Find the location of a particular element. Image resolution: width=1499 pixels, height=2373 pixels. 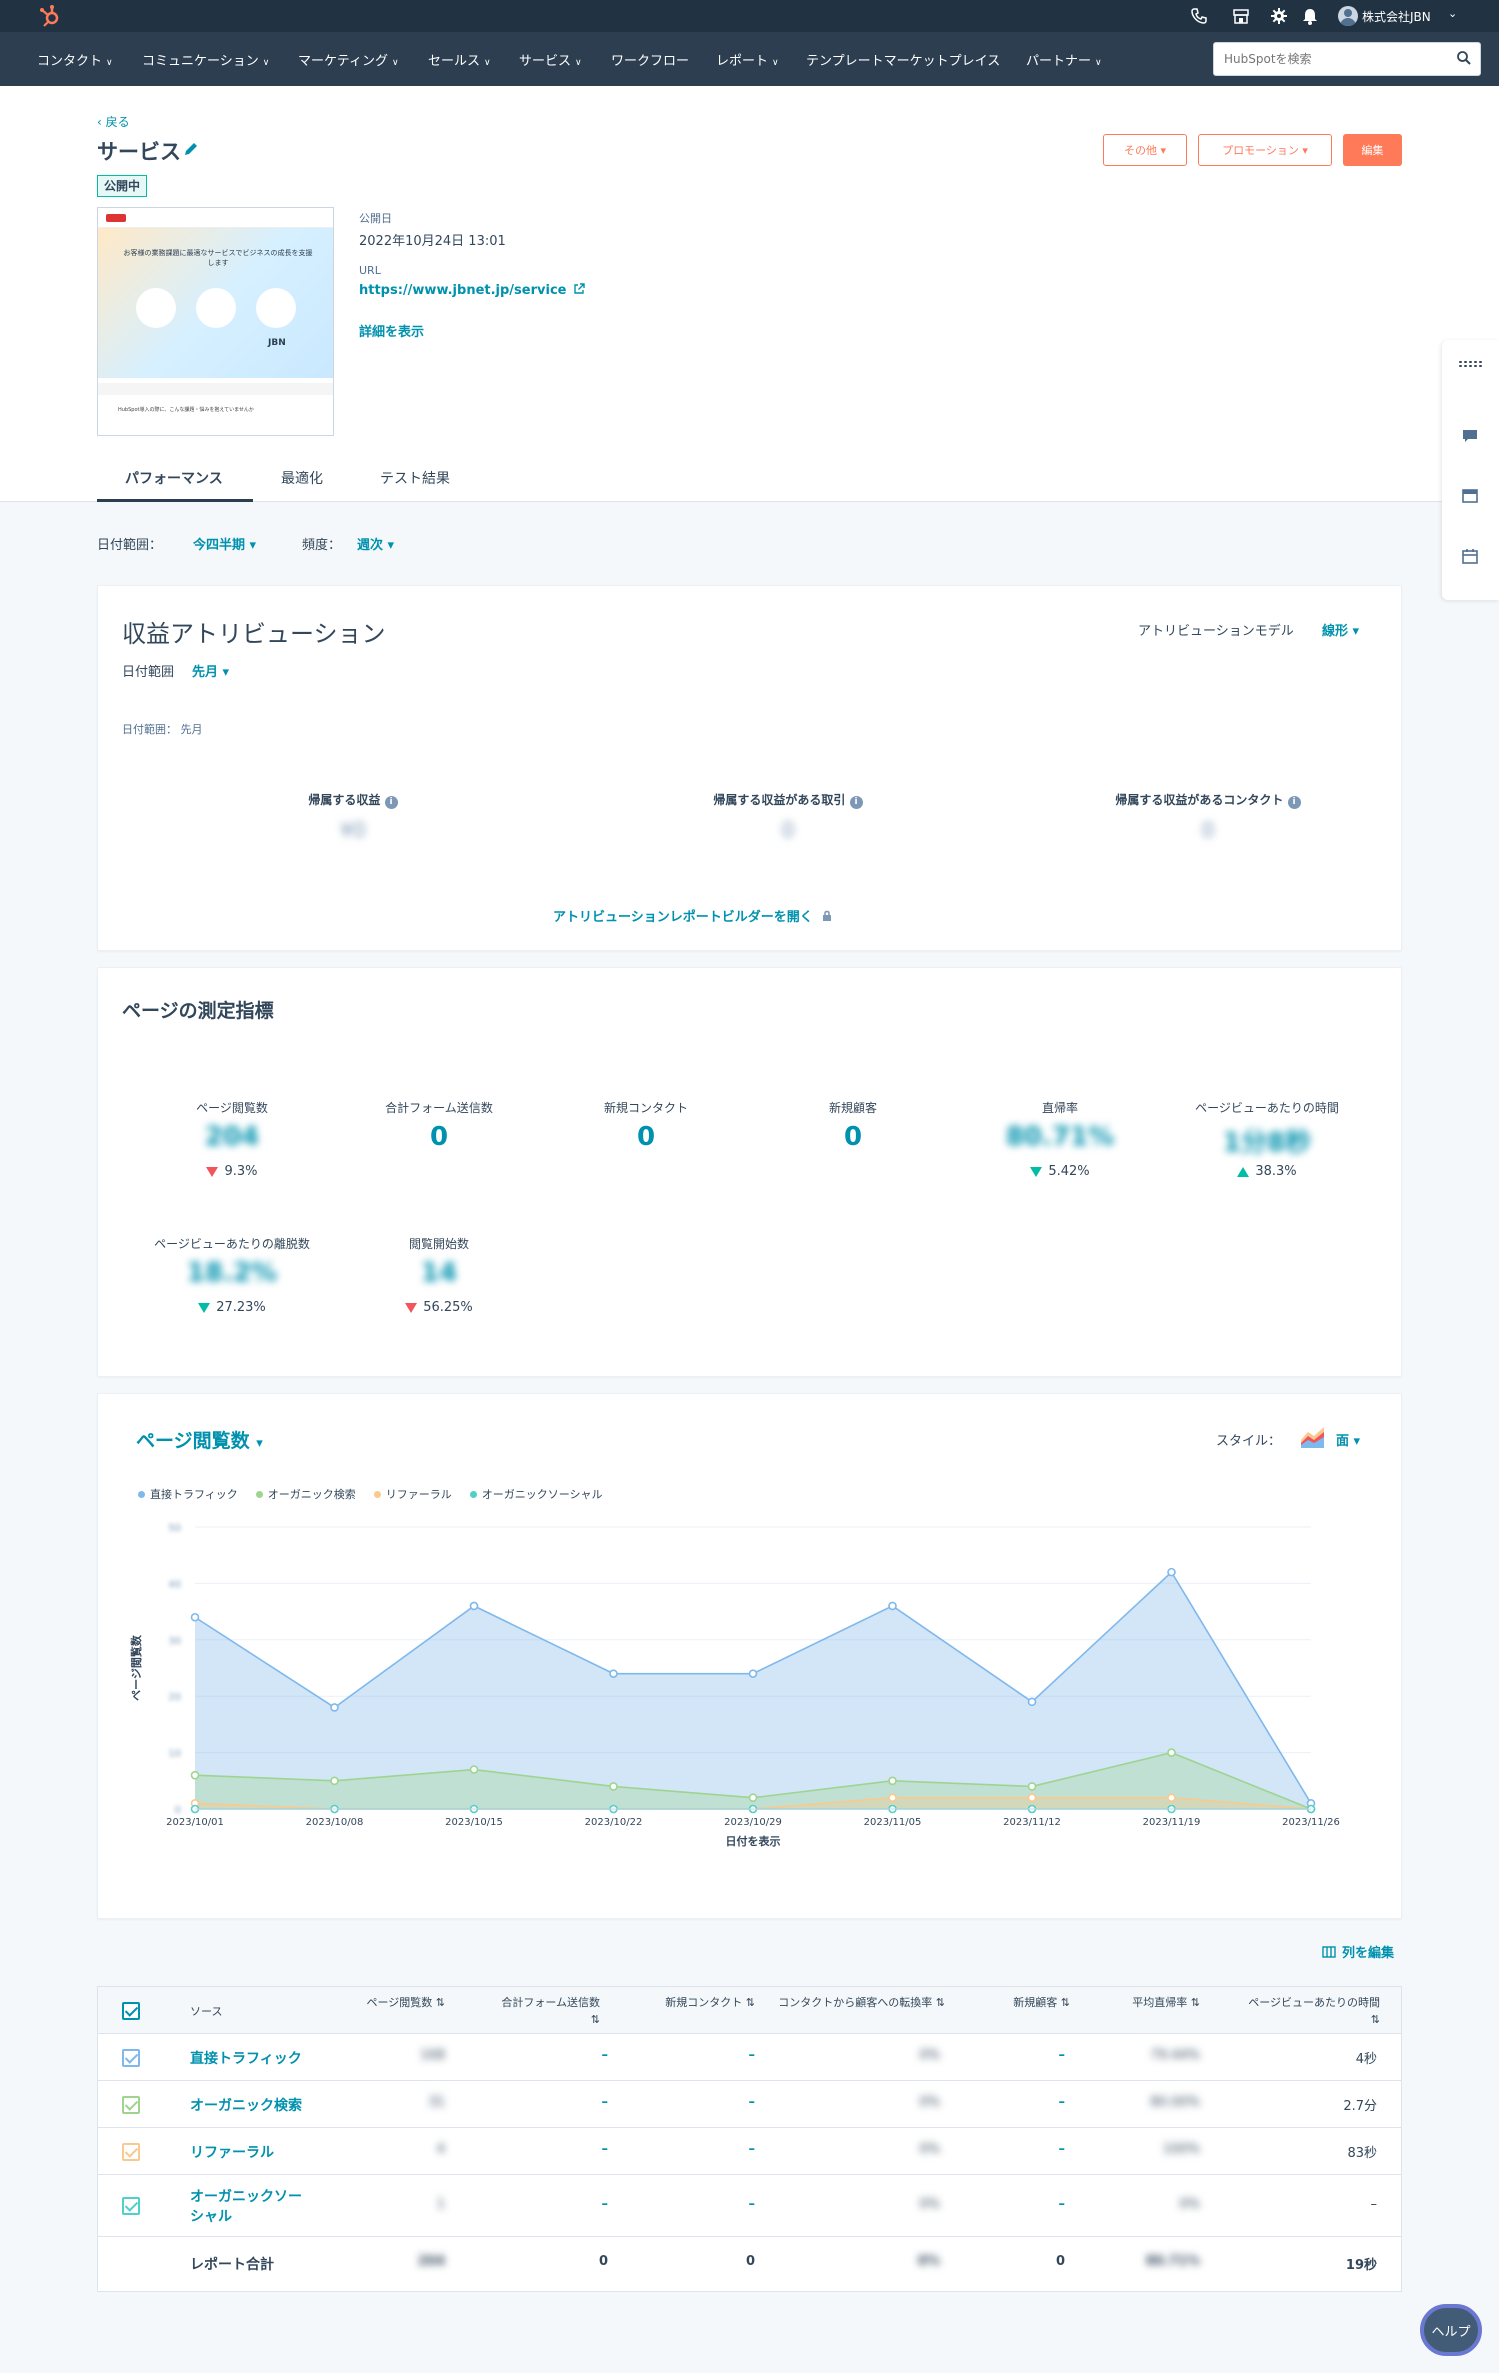

x-tick-label: 2023/10/08 is located at coordinates (335, 1822).